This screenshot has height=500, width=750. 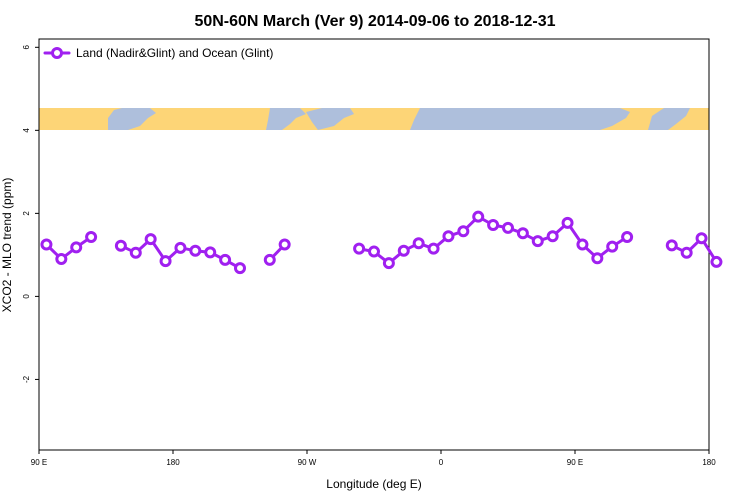 I want to click on legend-label: Land (Nadir&Glint) and Ocean (Glint), so click(x=174, y=53).